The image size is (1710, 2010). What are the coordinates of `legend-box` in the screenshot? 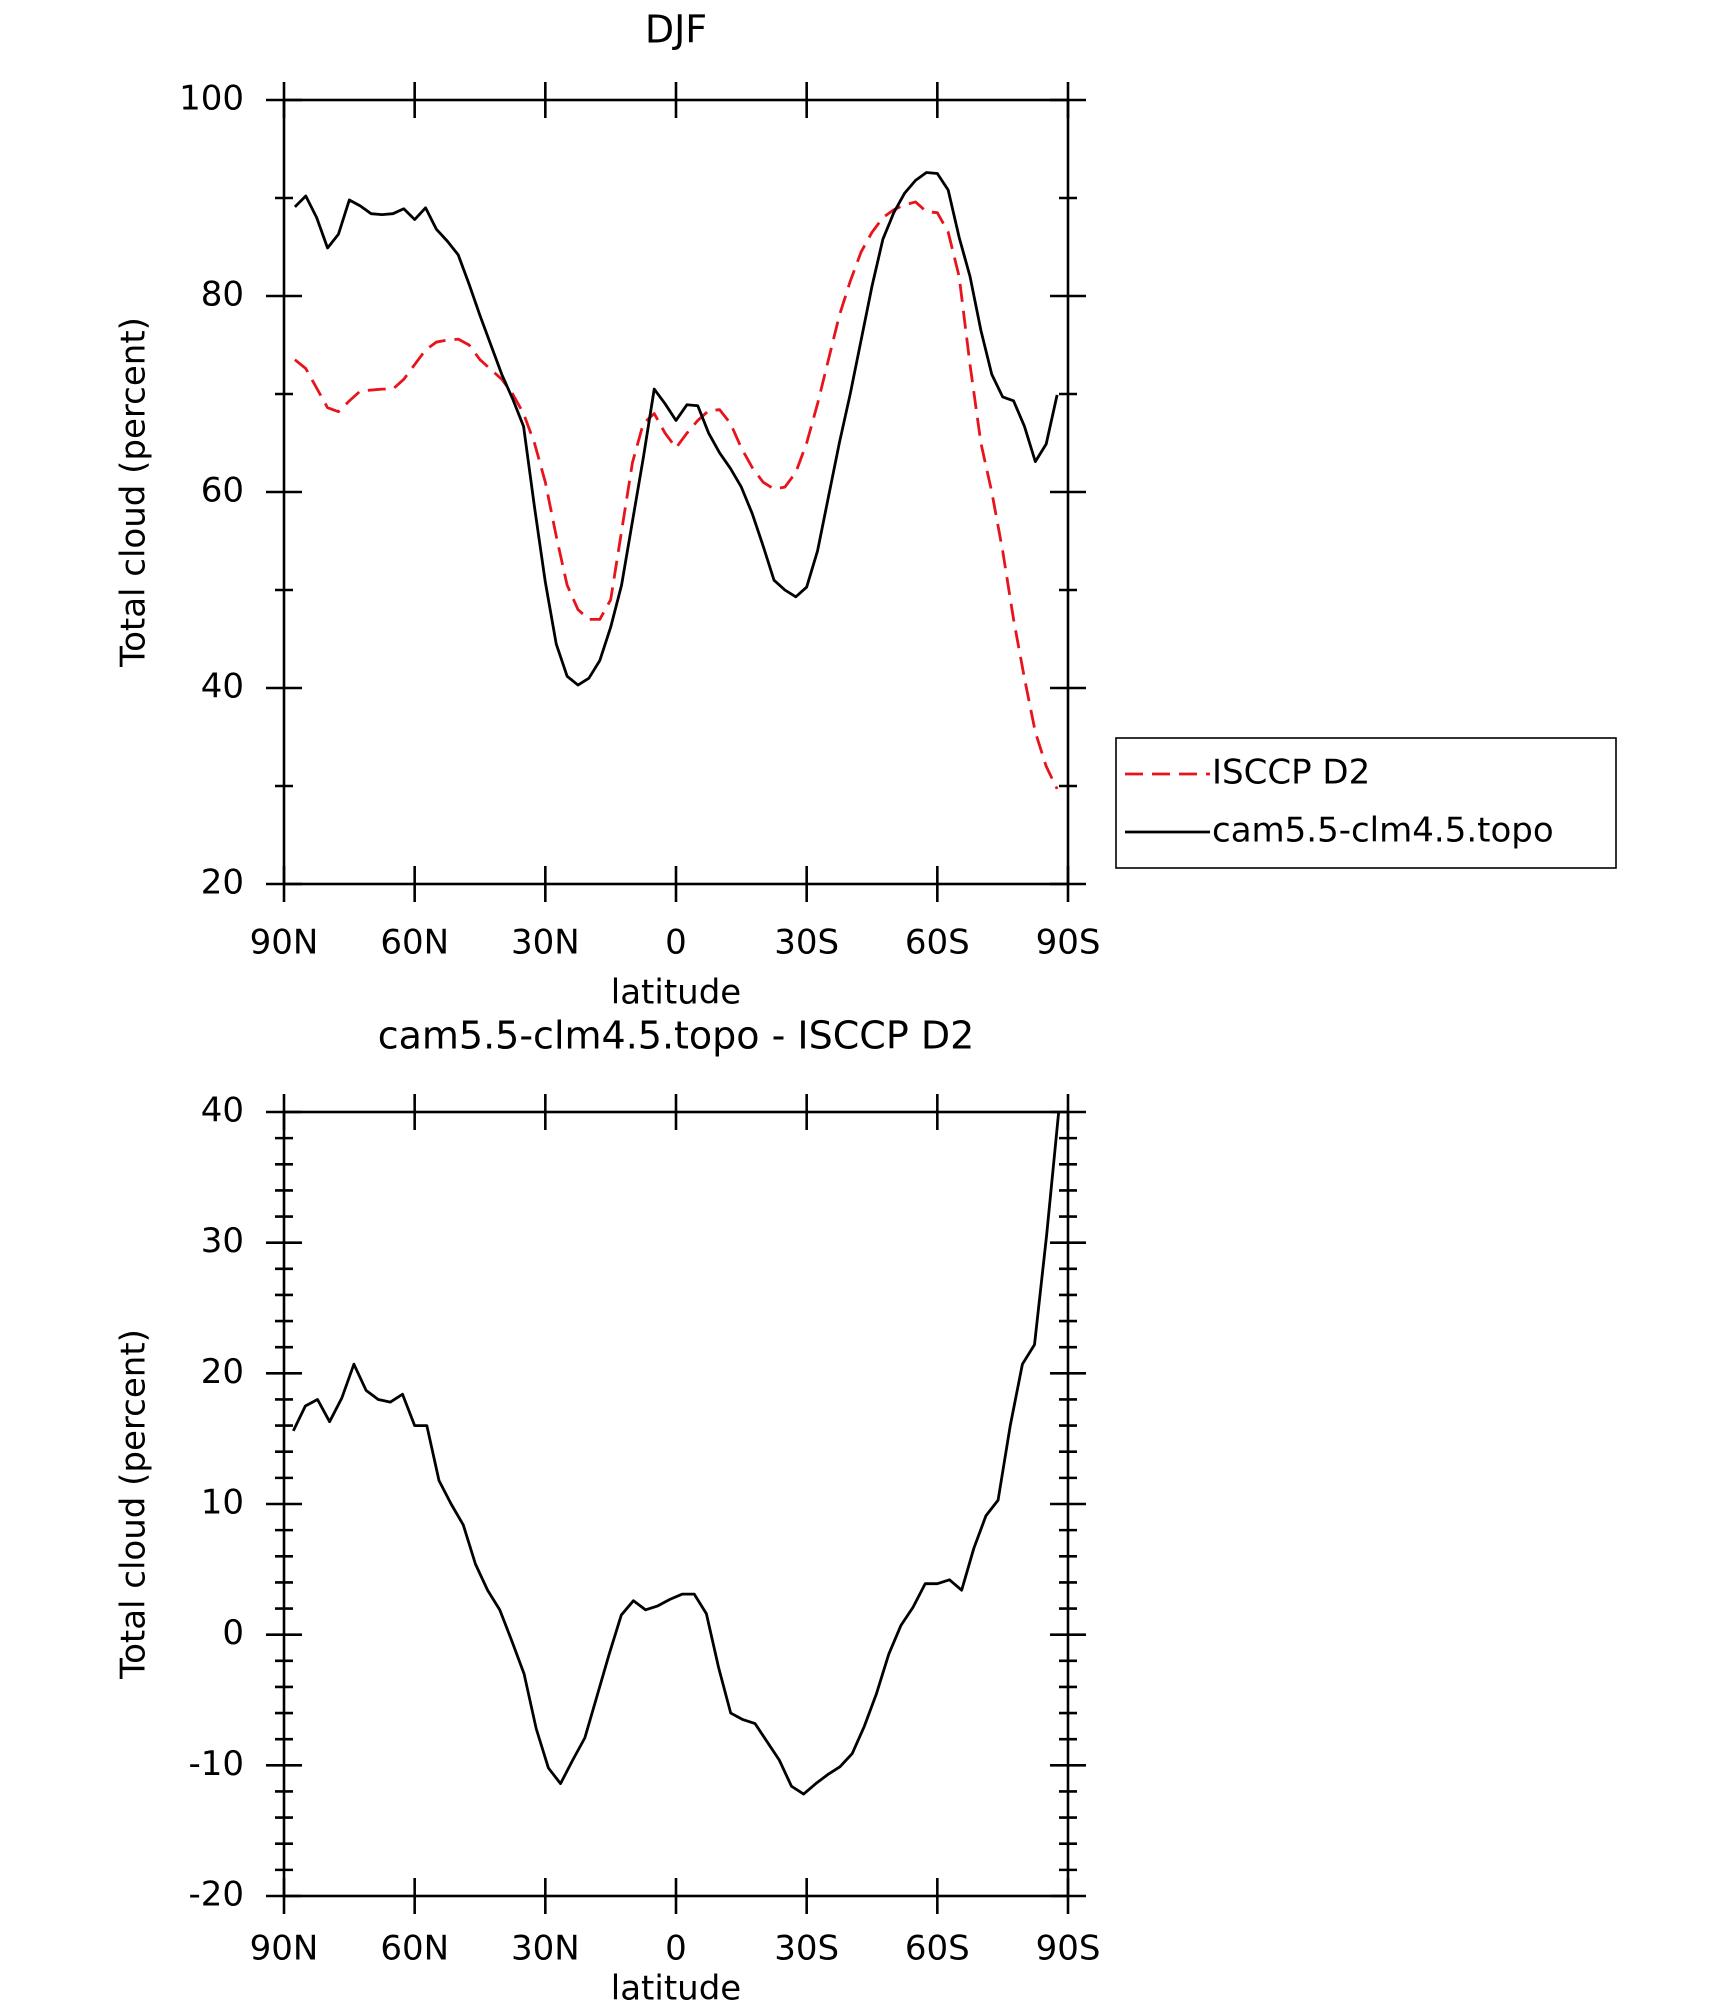 It's located at (1366, 803).